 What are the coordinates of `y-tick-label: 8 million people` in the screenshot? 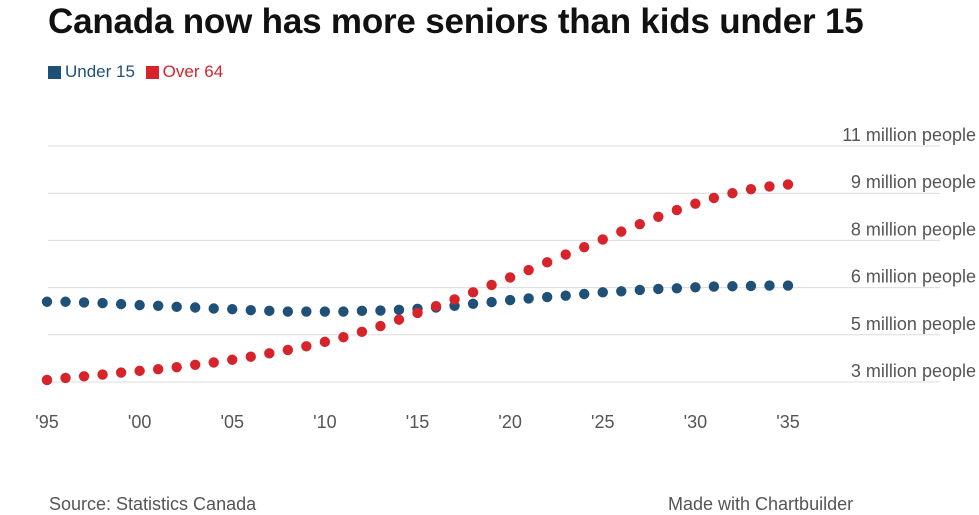 It's located at (913, 229).